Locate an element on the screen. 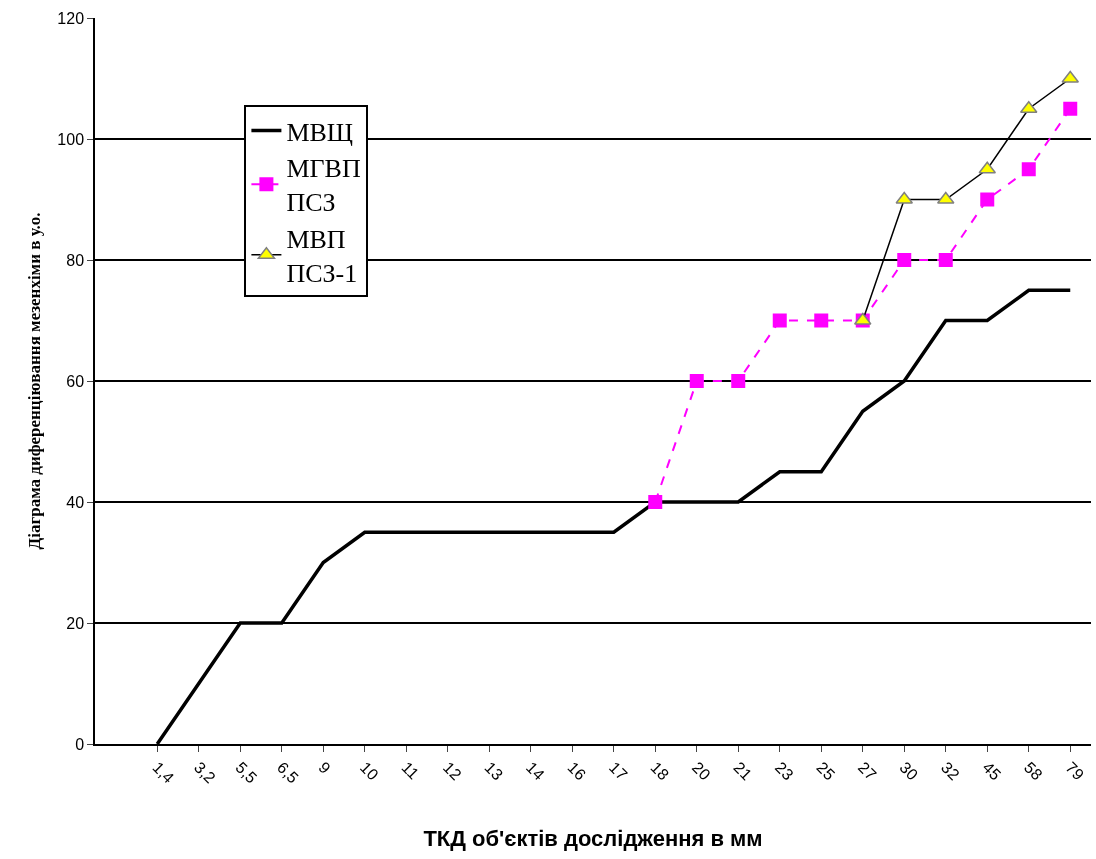  y-tick-label: 100 is located at coordinates (71, 139).